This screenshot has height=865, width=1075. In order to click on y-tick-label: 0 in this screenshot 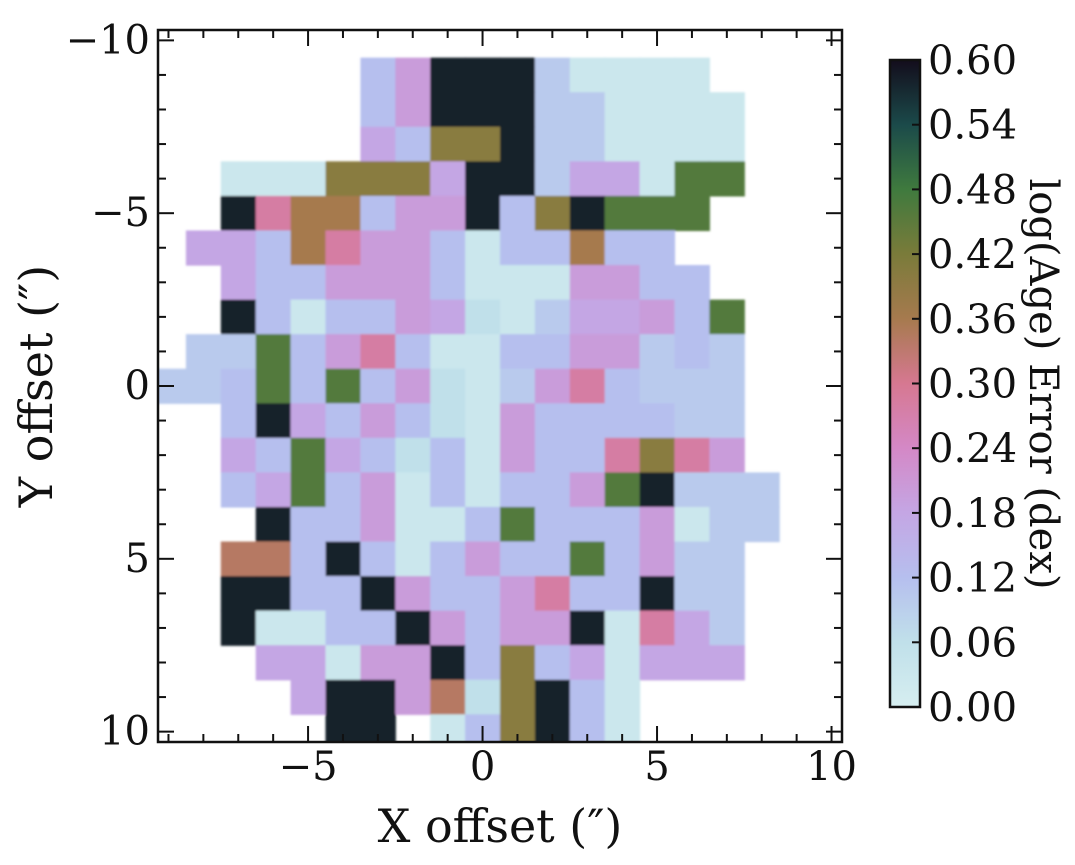, I will do `click(137, 386)`.